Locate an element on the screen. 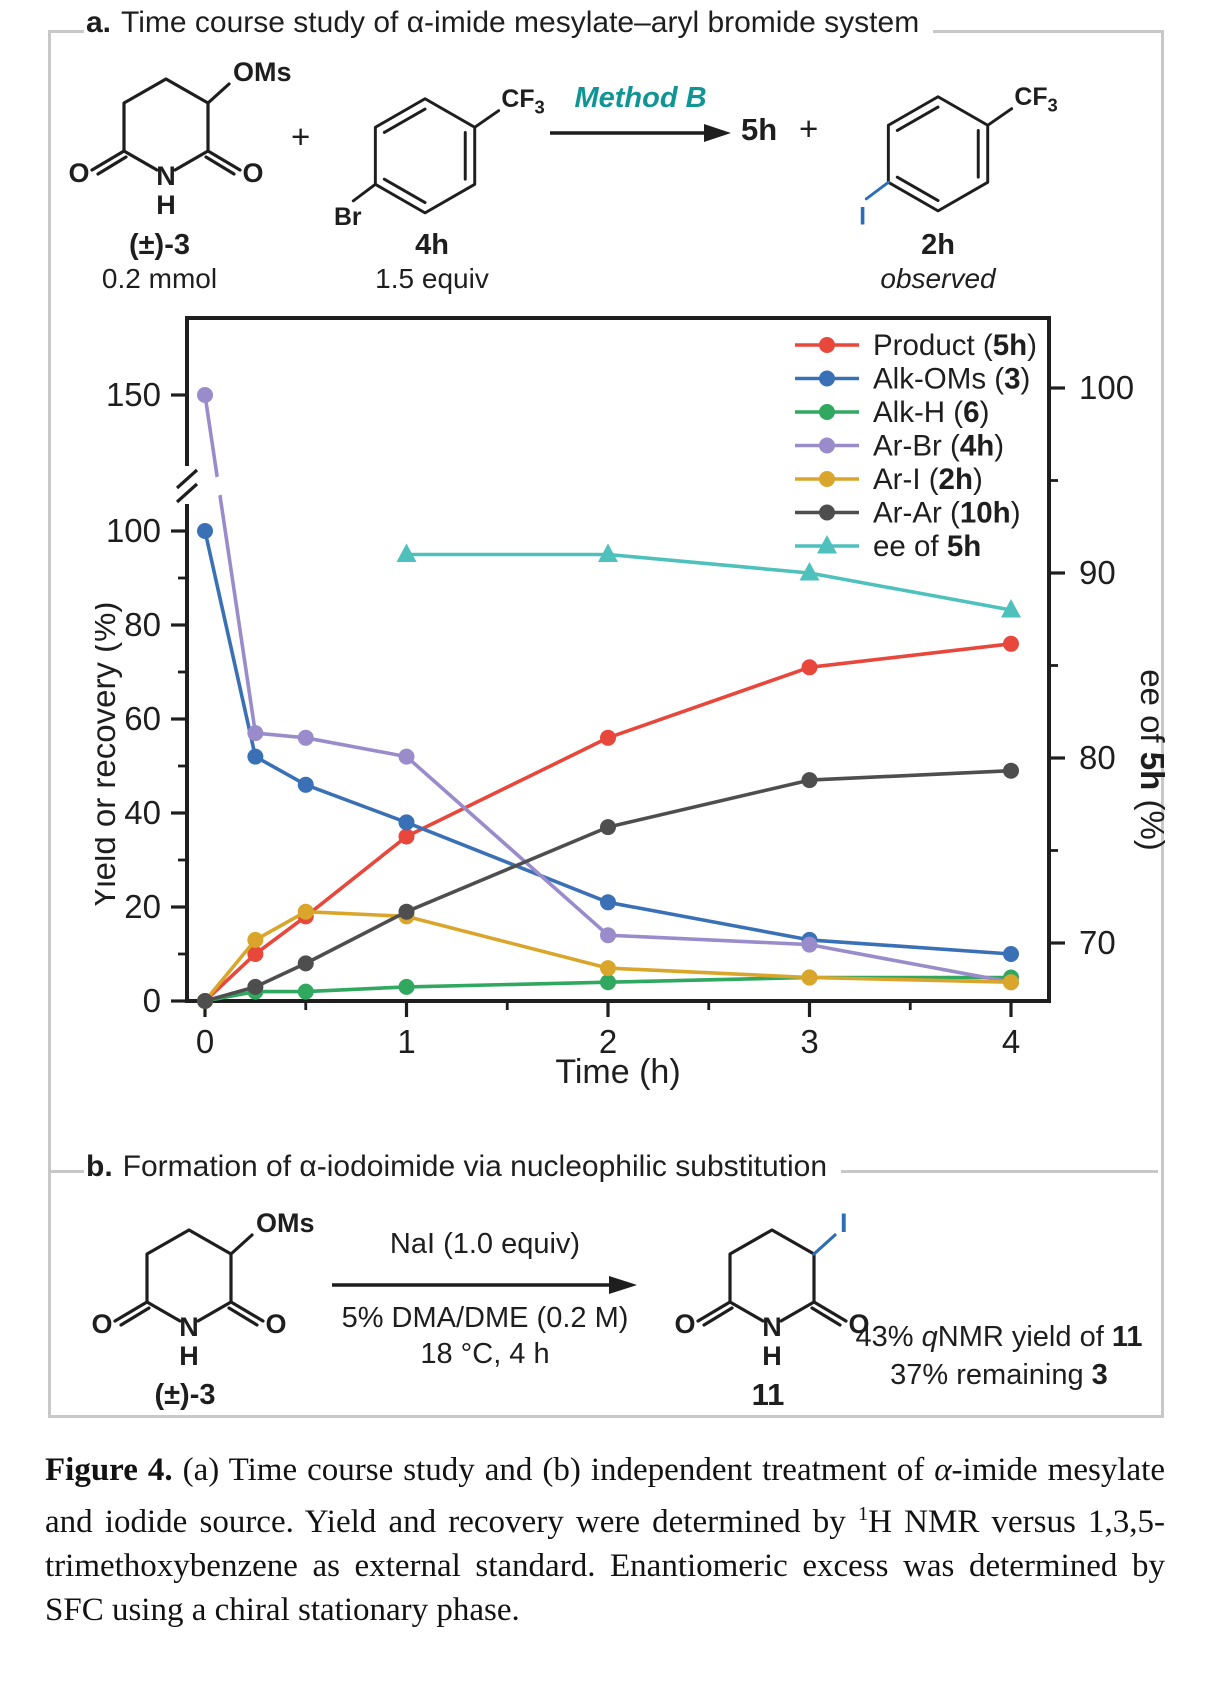 The width and height of the screenshot is (1208, 1700). panel-b-results: 43% qNMR yield of 11 37% remaining 3 is located at coordinates (999, 1356).